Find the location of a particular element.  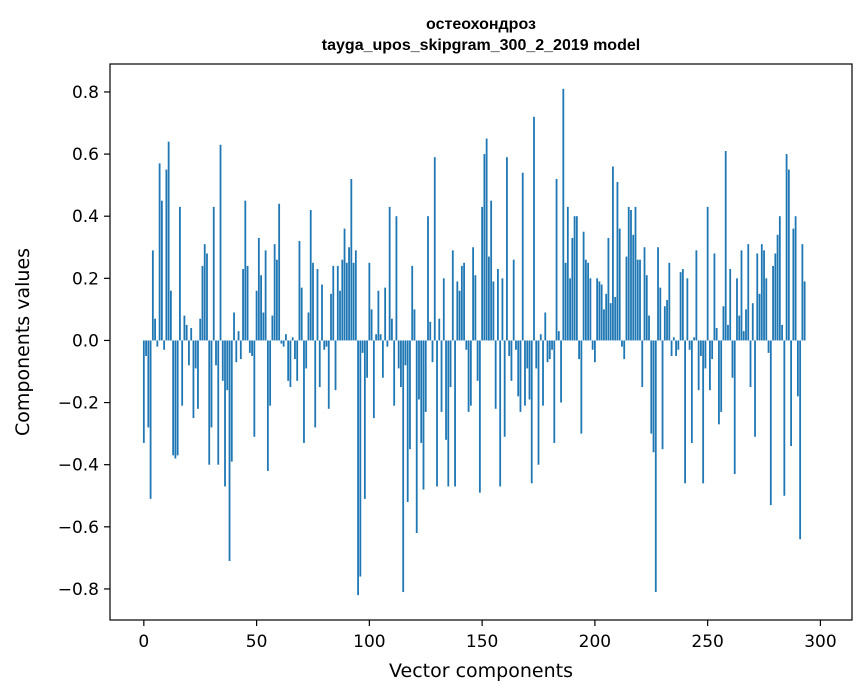

y-tick-label: 0.8 is located at coordinates (85, 93).